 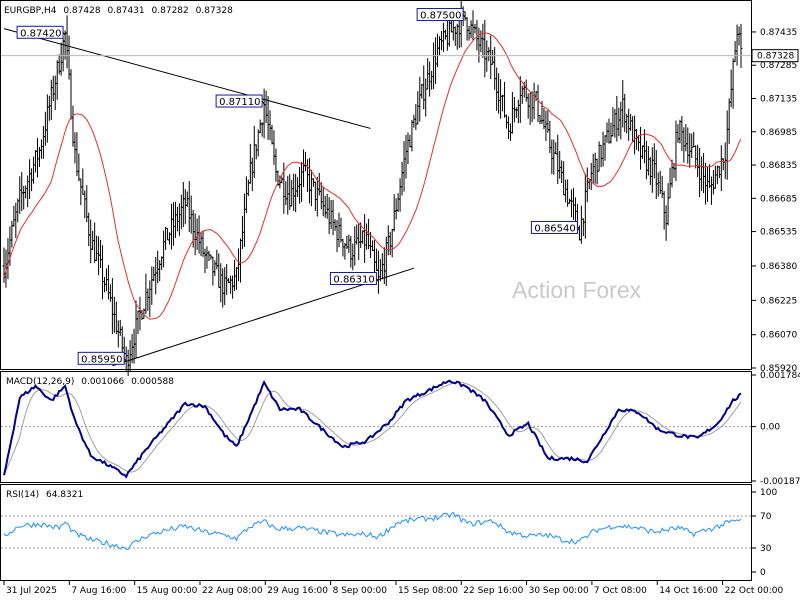 What do you see at coordinates (40, 382) in the screenshot?
I see `macd-name: MACD(12,26,9)` at bounding box center [40, 382].